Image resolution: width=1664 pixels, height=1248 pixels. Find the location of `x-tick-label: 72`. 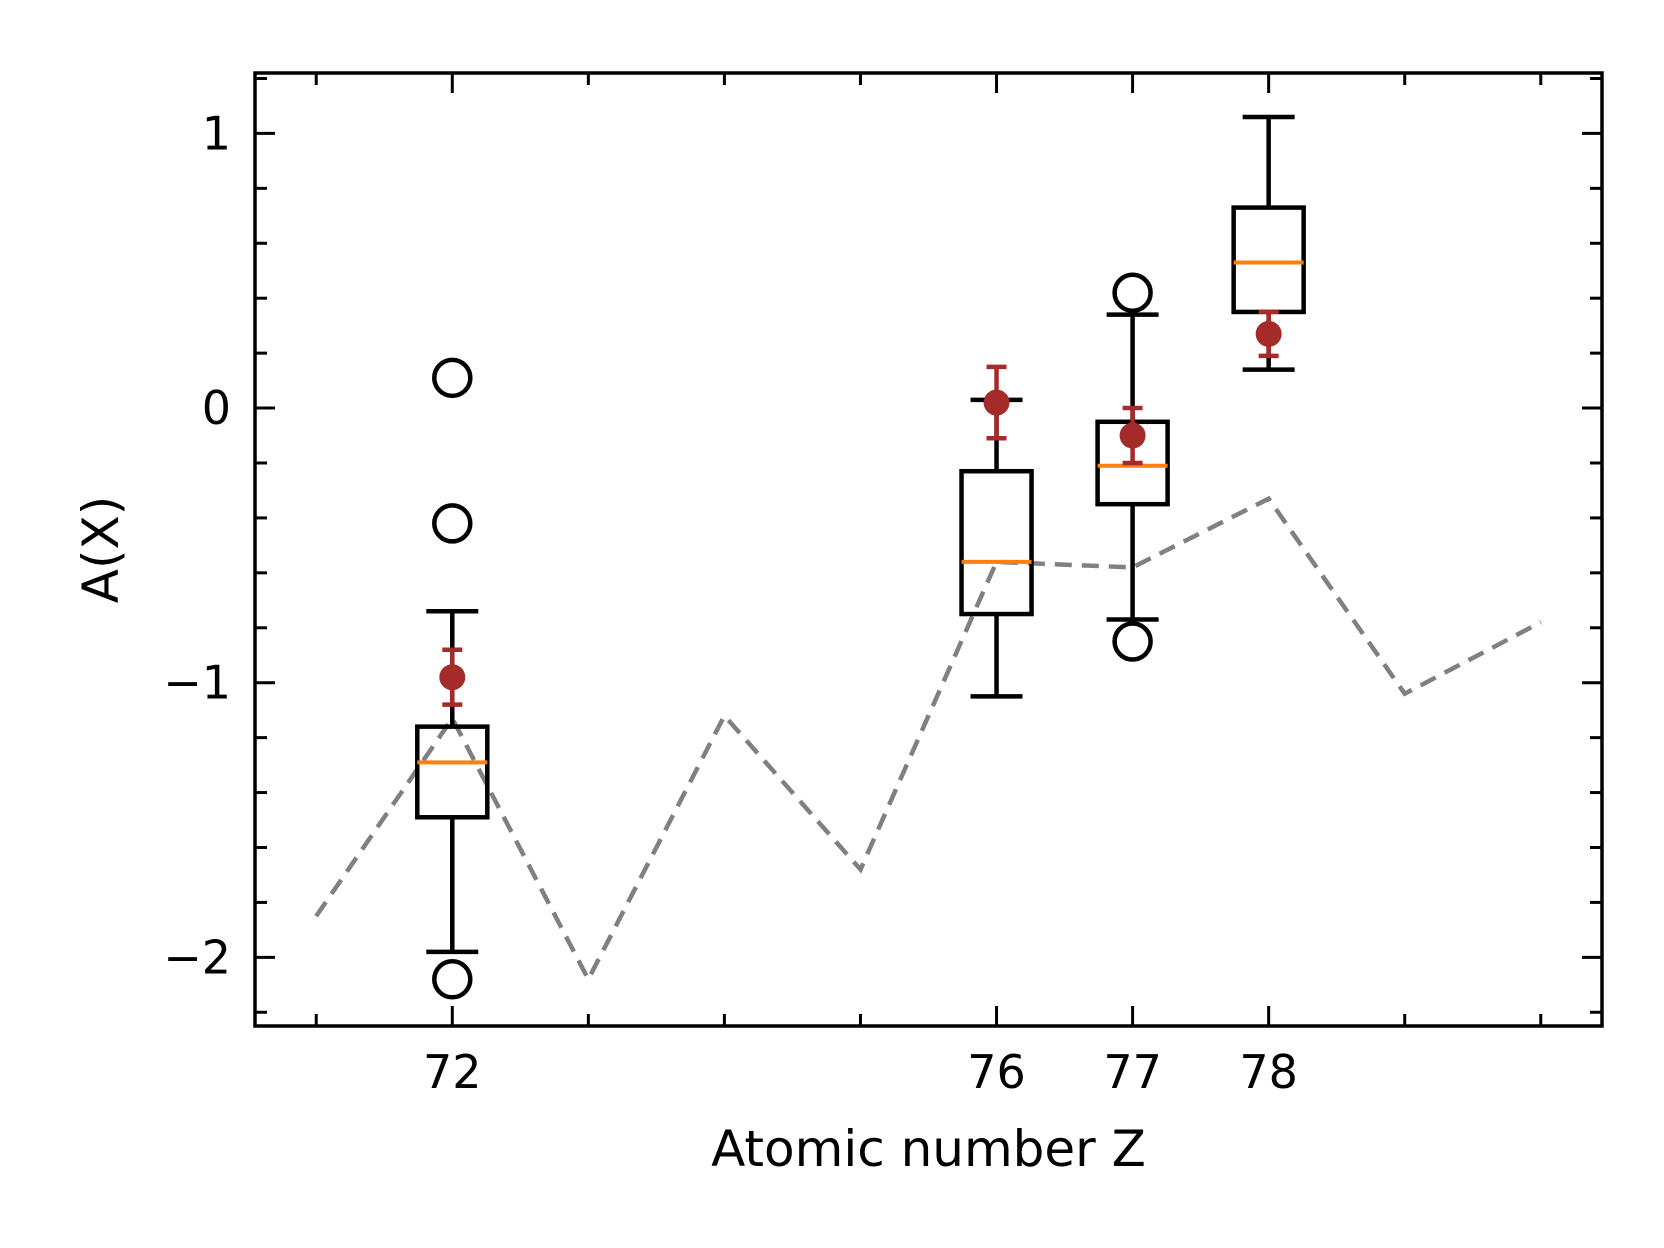

x-tick-label: 72 is located at coordinates (452, 1072).